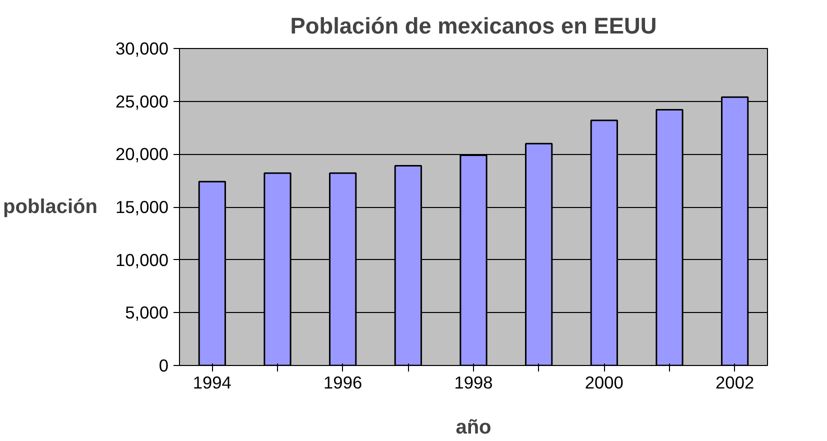 Image resolution: width=827 pixels, height=441 pixels. I want to click on chart-title: Población de mexicanos en EEUU, so click(473, 25).